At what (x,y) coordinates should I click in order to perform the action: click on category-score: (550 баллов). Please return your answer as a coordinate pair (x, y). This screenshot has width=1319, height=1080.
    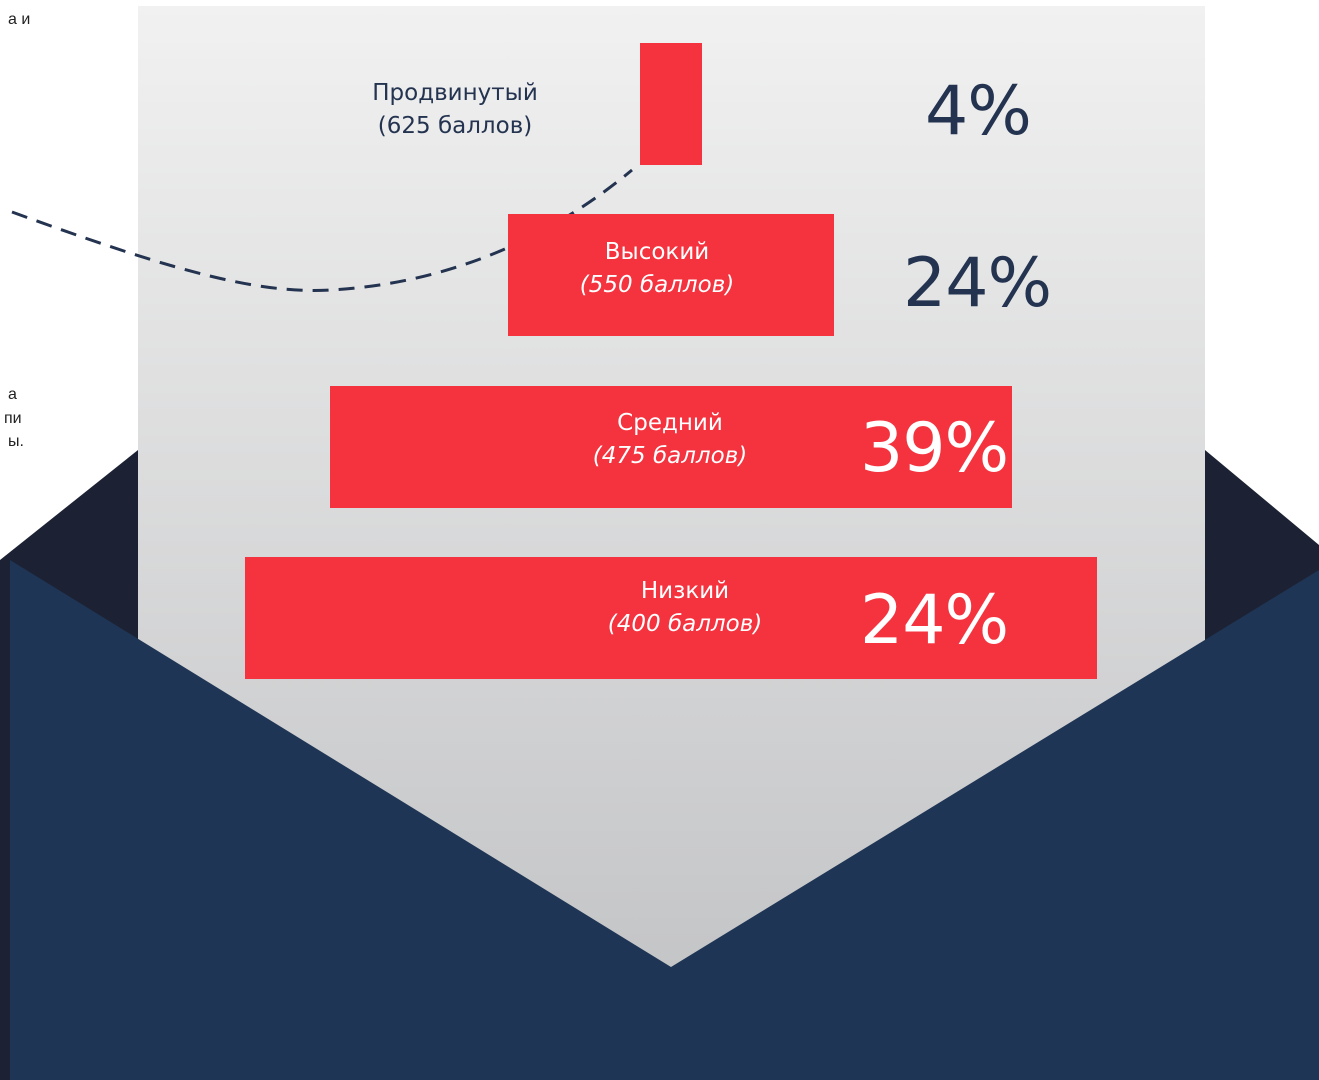
    Looking at the image, I should click on (657, 285).